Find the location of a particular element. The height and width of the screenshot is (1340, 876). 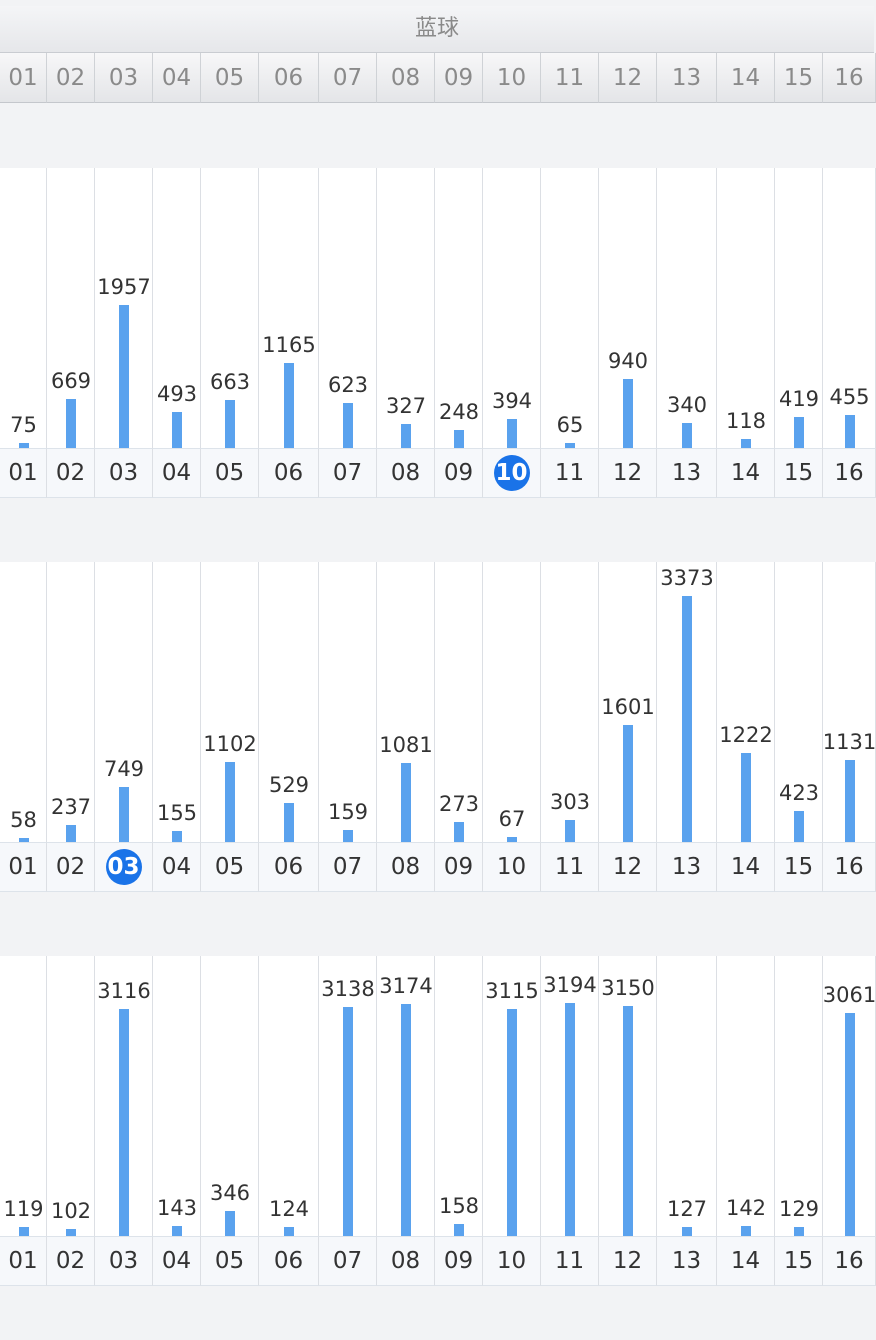

category-label: 12 is located at coordinates (628, 1261).